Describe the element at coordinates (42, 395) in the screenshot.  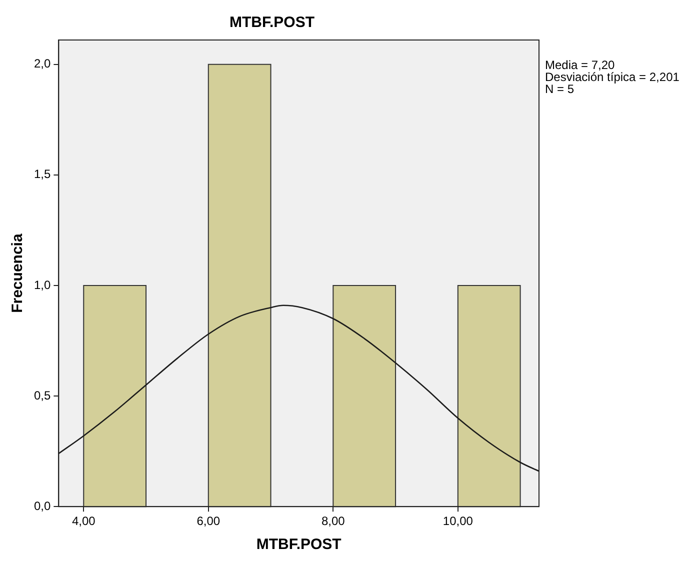
I see `y-tick-label: 0,5` at that location.